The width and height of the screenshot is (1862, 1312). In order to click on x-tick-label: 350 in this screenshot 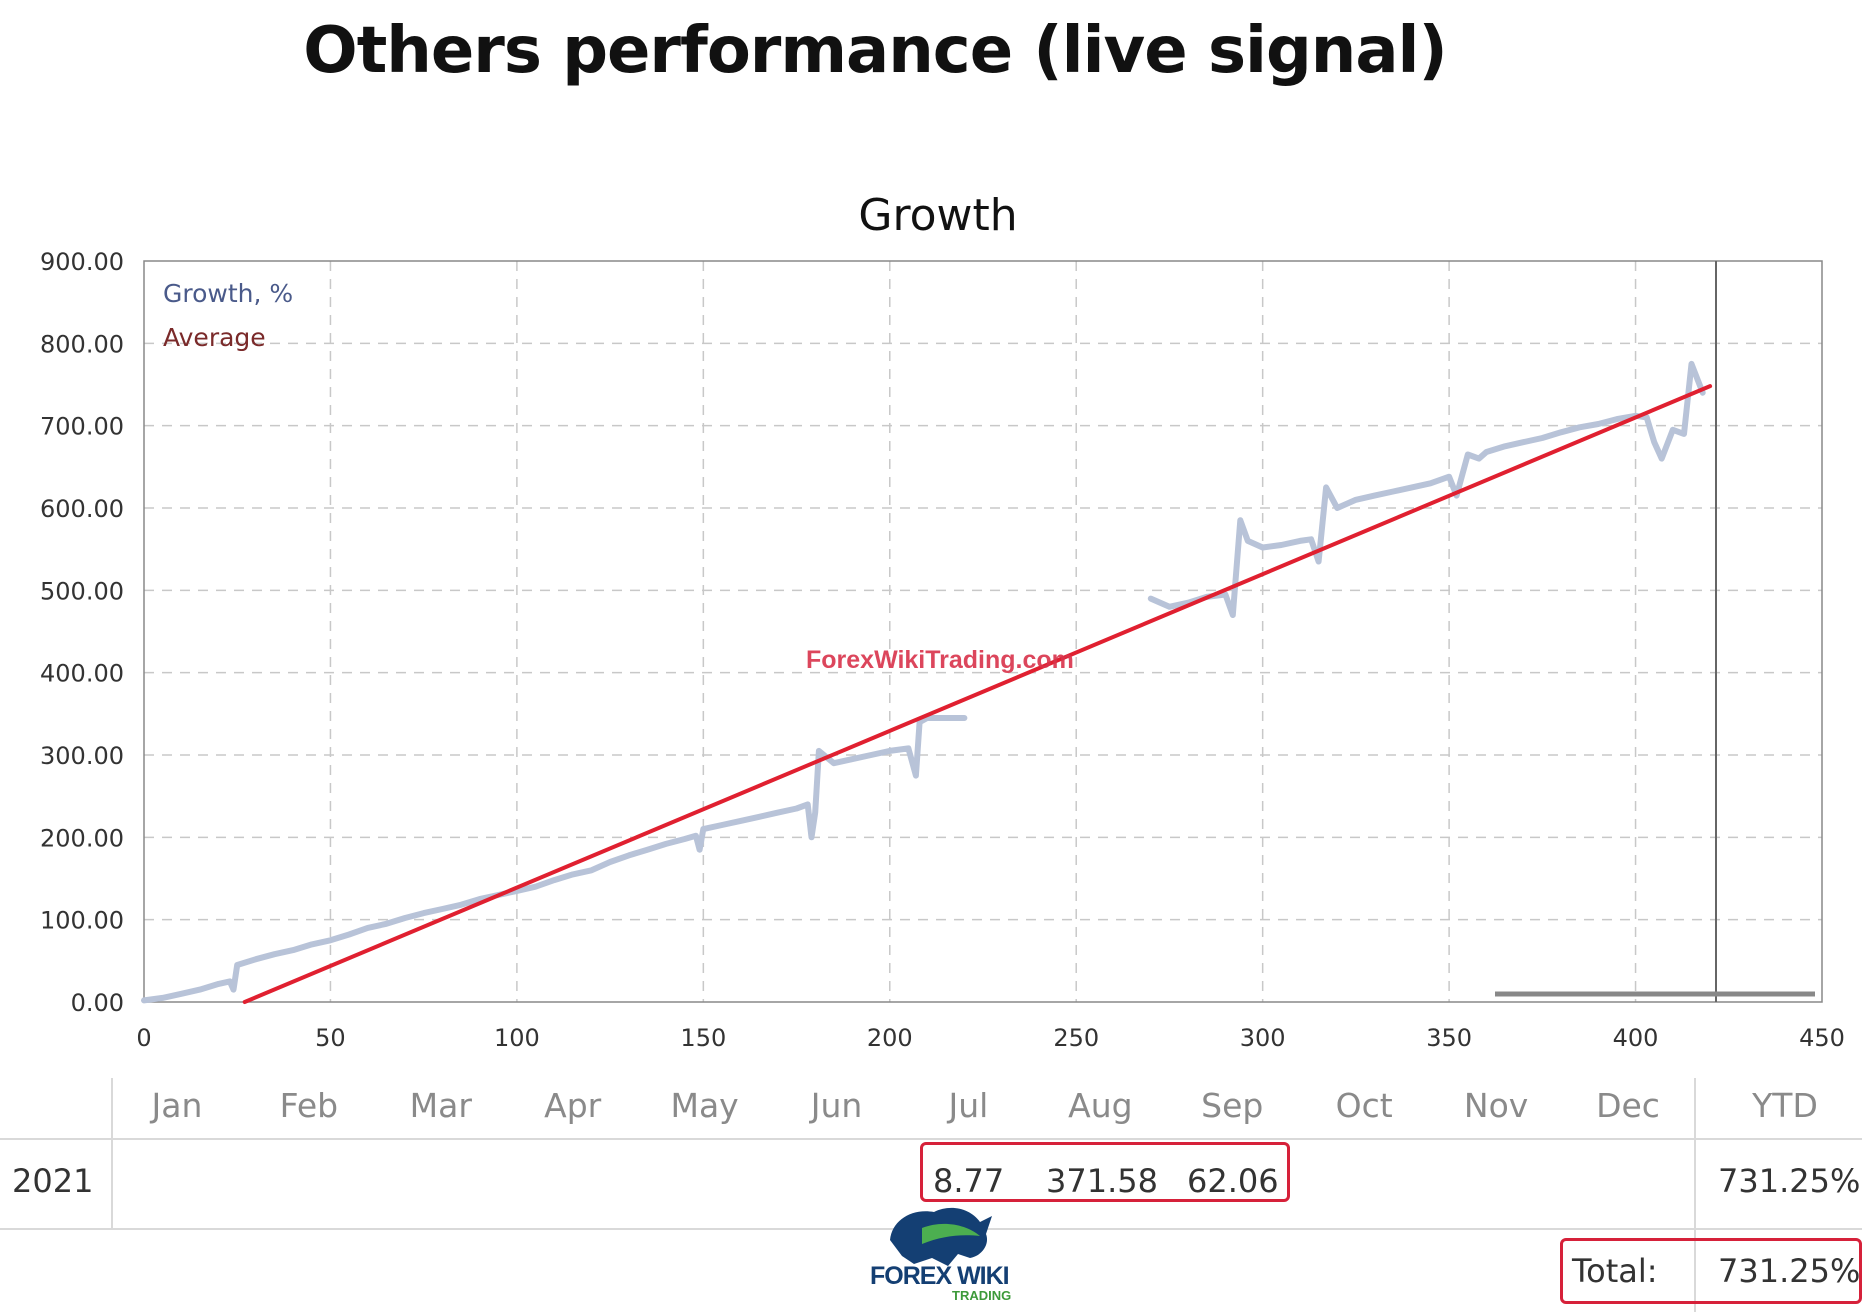, I will do `click(1449, 1038)`.